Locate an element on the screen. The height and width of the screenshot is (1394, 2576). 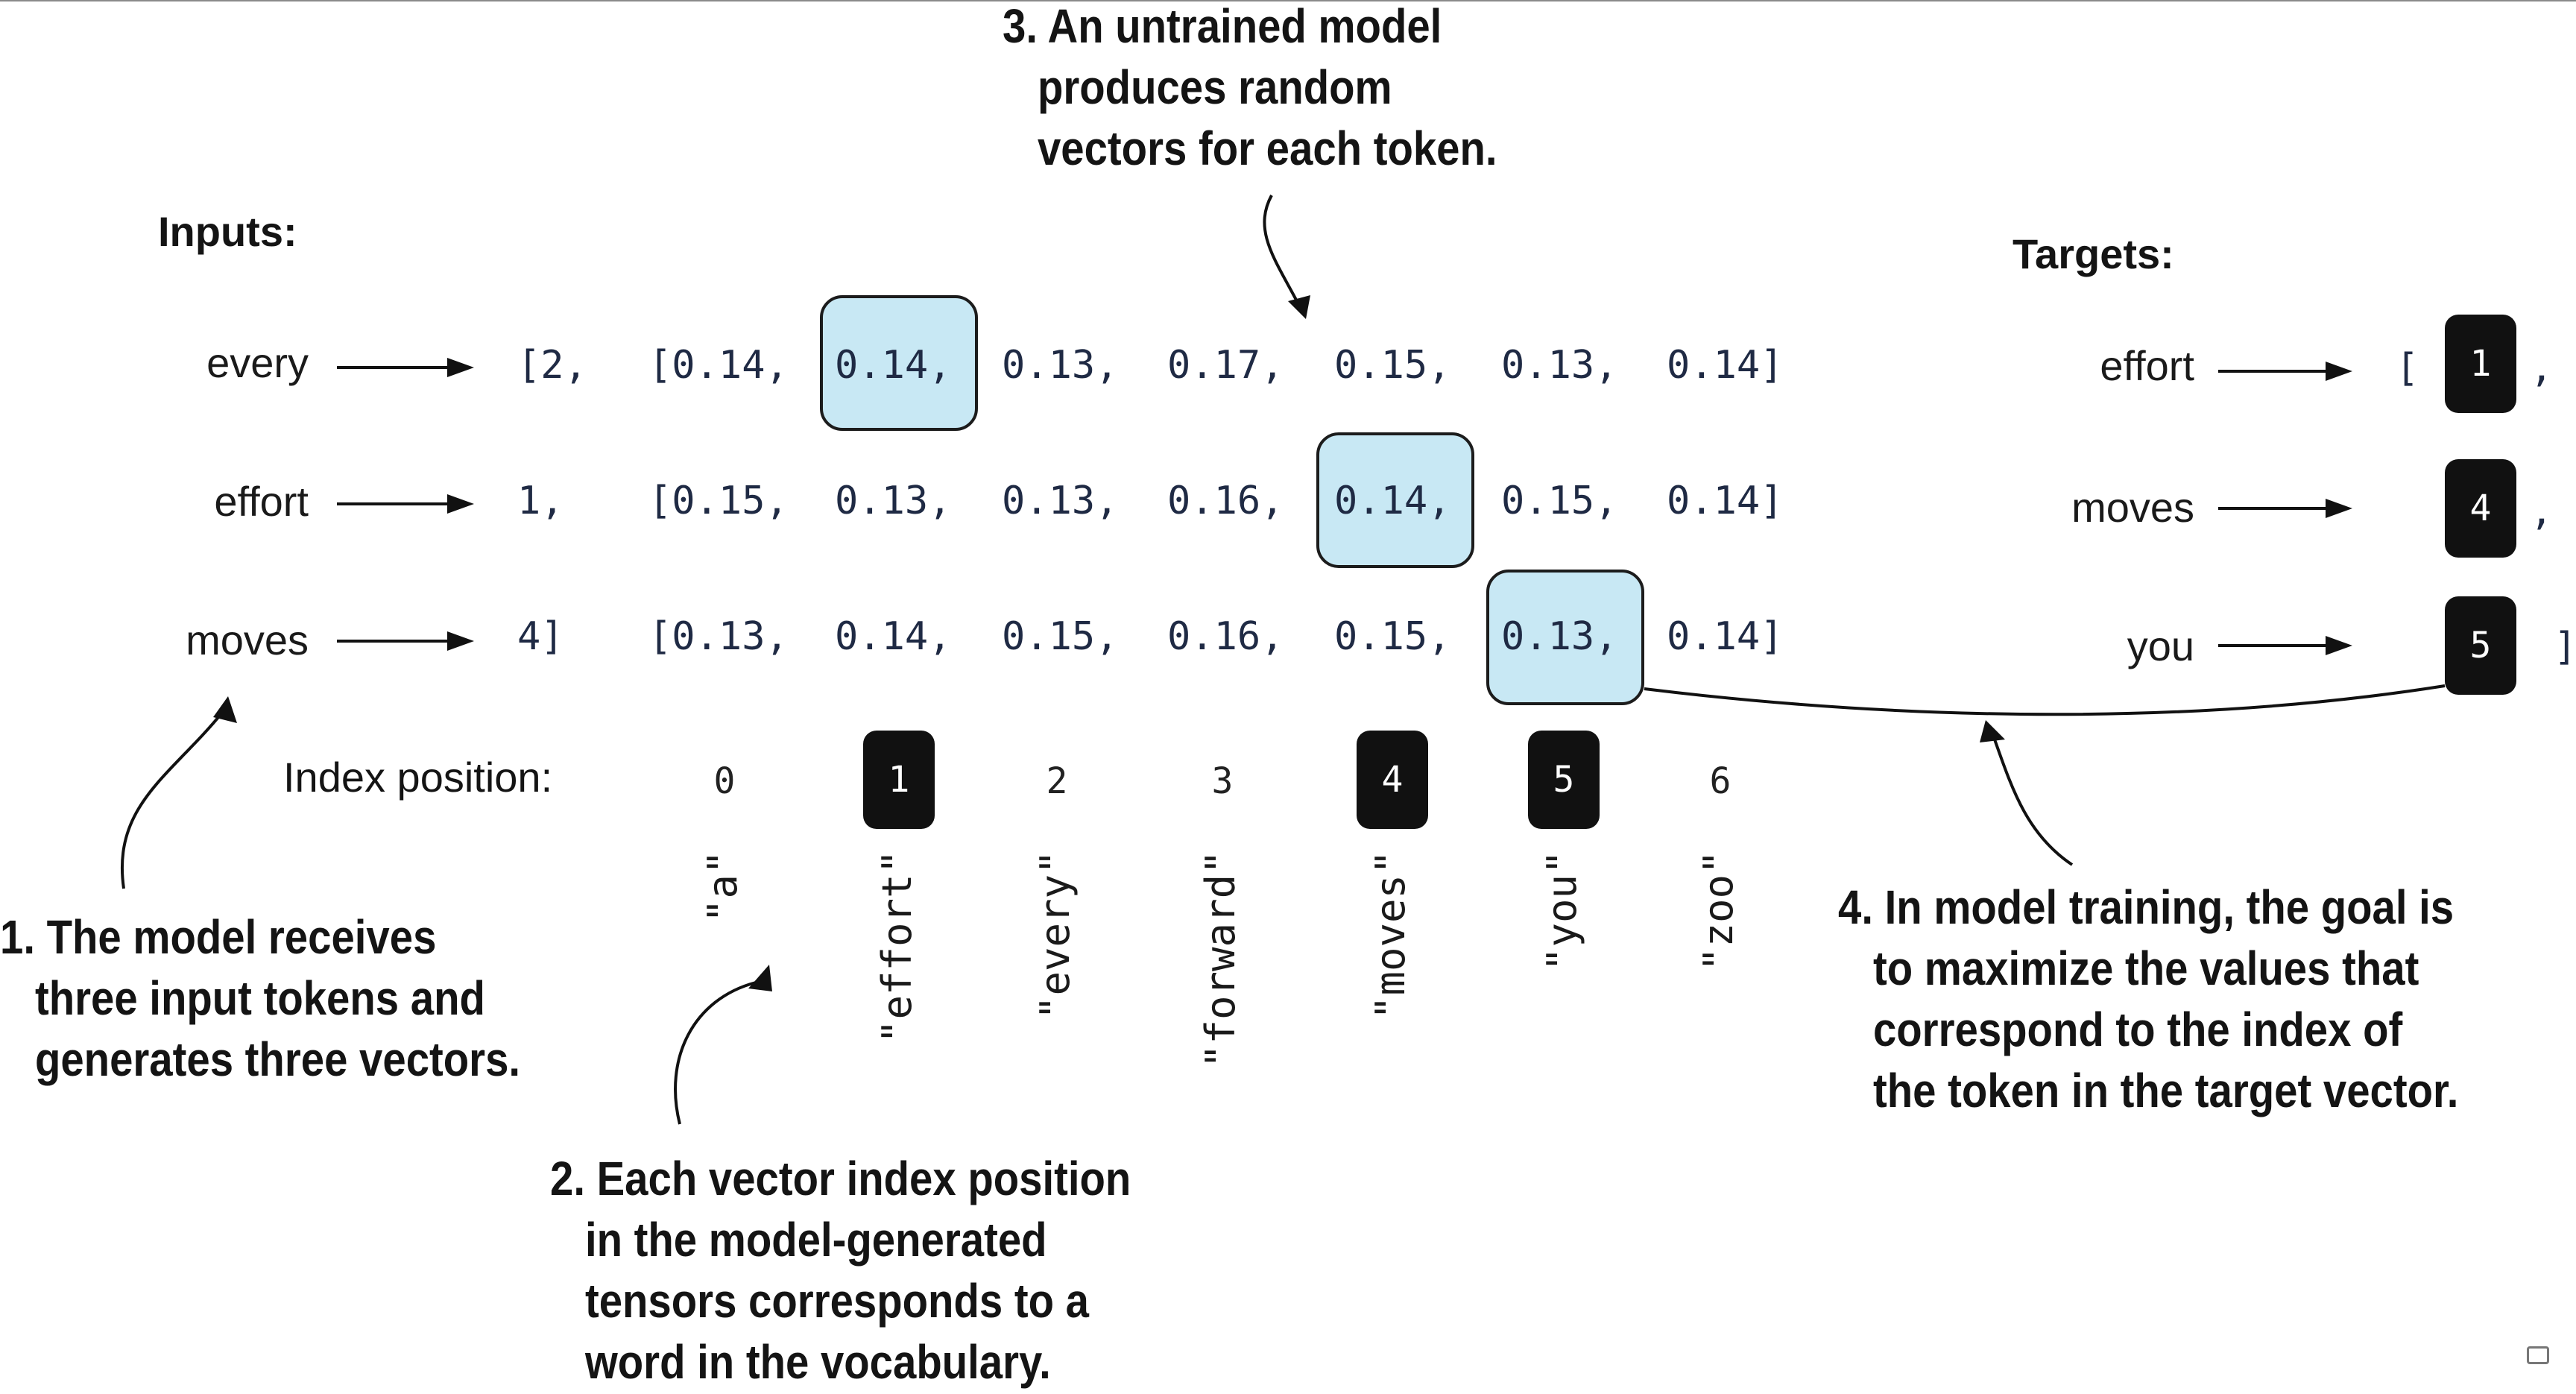
input-id-effort: 1, is located at coordinates (540, 501).